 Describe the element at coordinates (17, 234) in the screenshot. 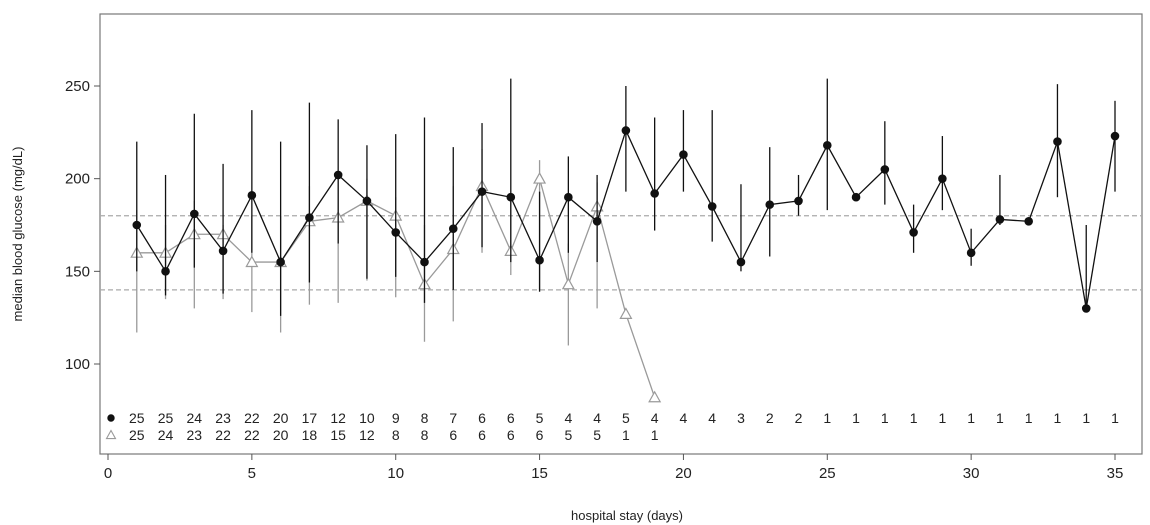

I see `y-axis-title: median blood glucose (mg/dL)` at that location.